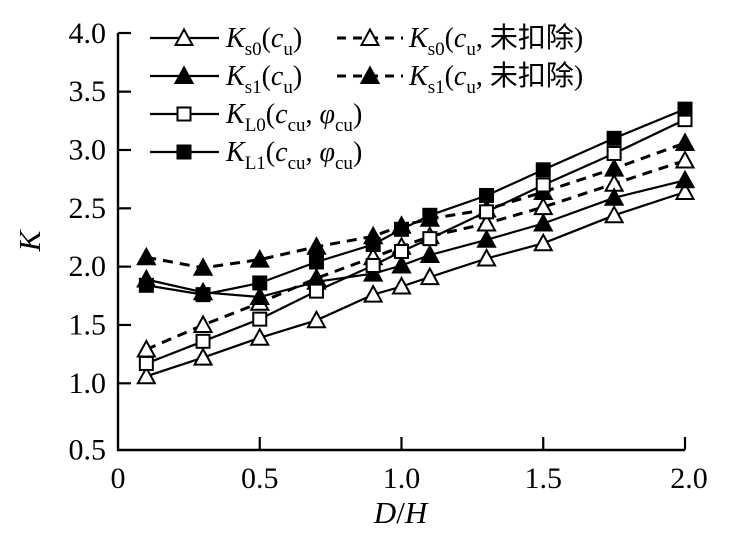  Describe the element at coordinates (88, 149) in the screenshot. I see `y-tick-label: 3.0` at that location.